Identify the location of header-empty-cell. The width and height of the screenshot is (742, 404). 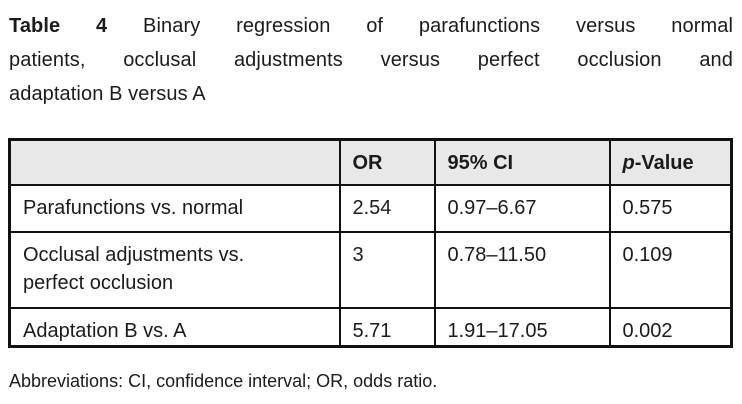
(174, 162).